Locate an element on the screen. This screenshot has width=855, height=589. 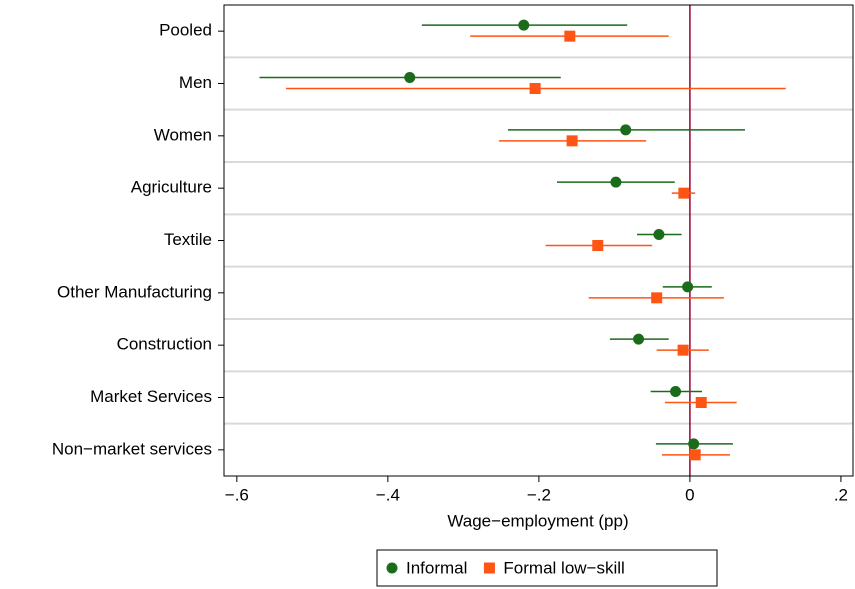
x-tick-label: −.2 is located at coordinates (539, 494).